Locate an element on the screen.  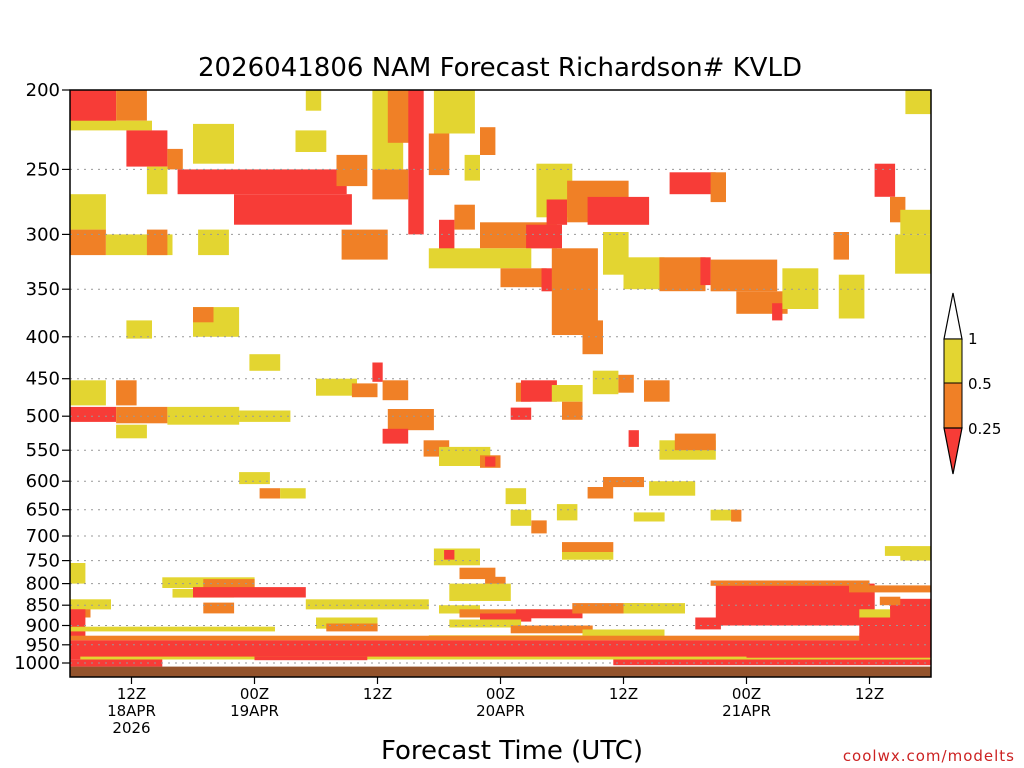
y-tick-label: 700 is located at coordinates (43, 536).